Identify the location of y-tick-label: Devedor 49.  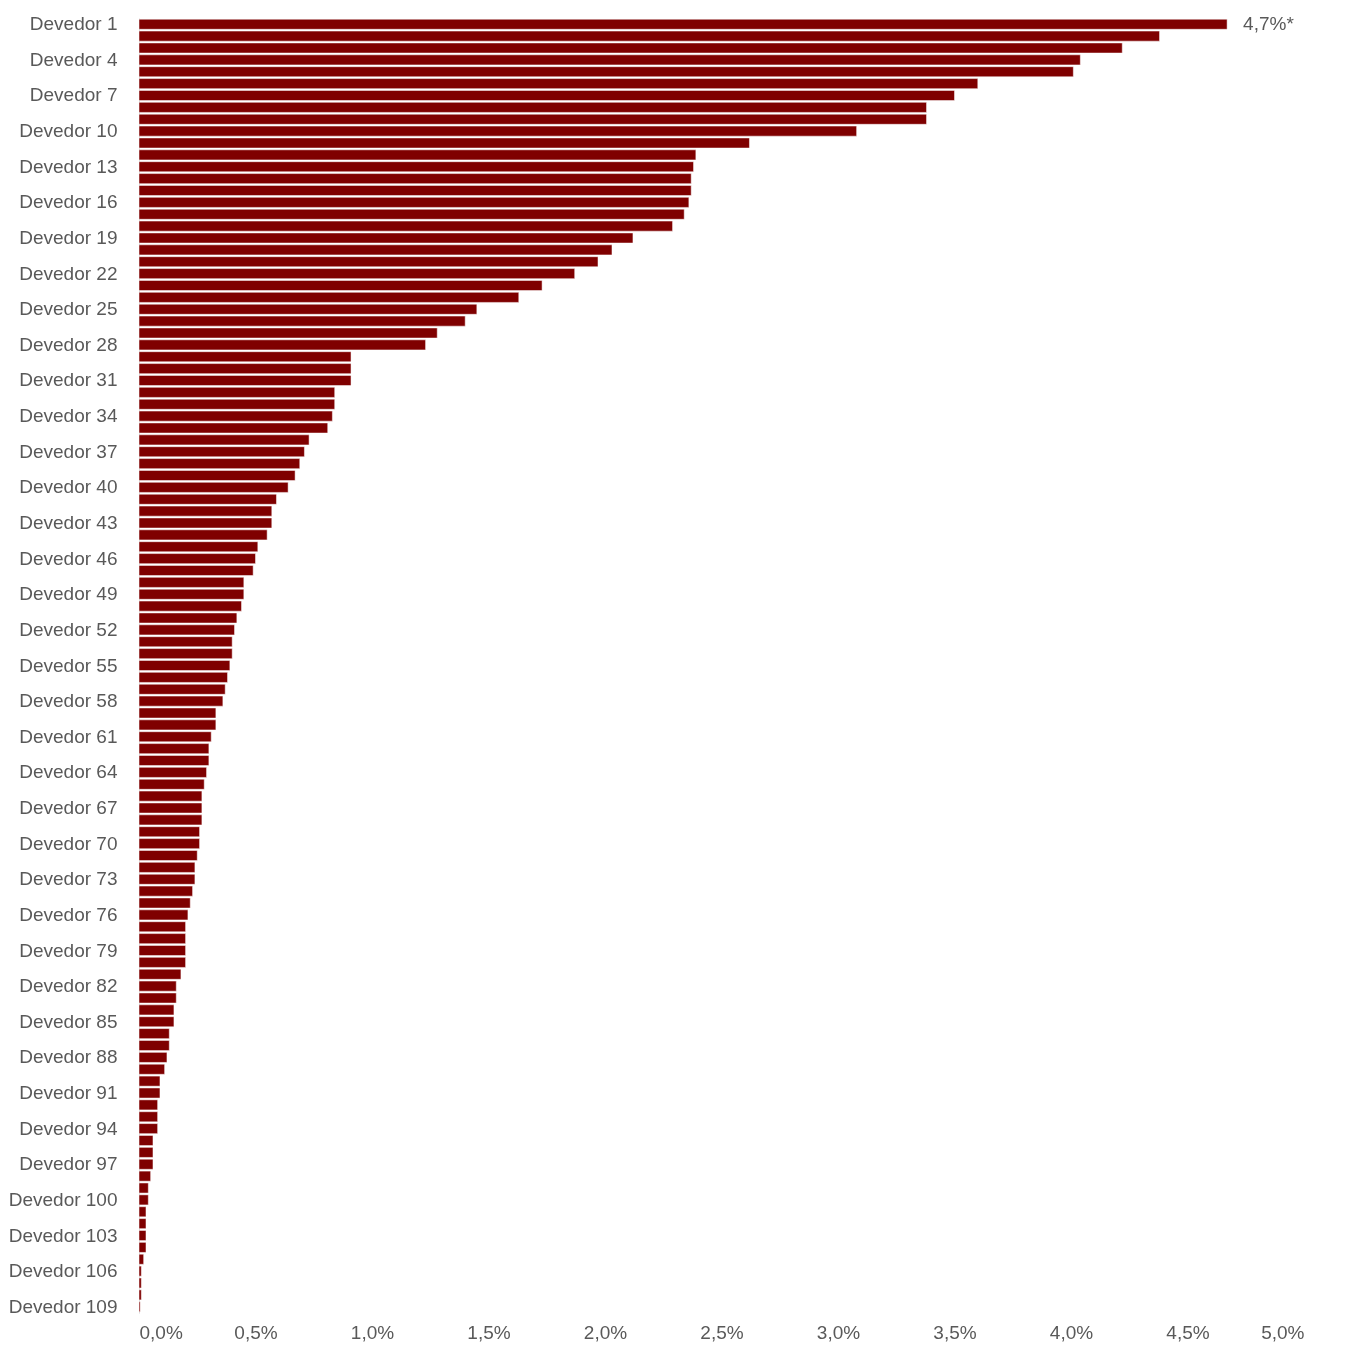
(68, 594).